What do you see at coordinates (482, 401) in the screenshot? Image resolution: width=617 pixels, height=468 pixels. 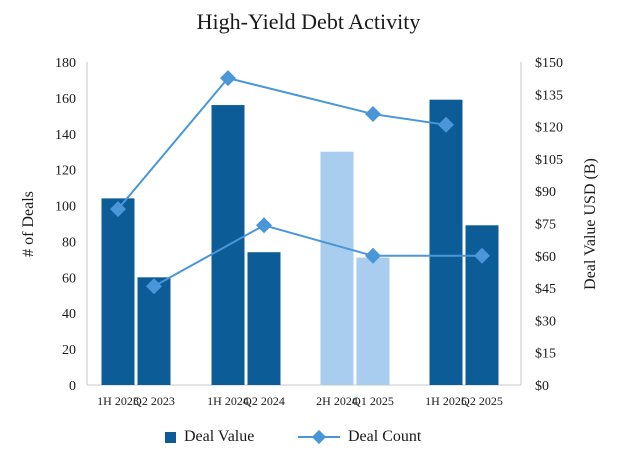 I see `x-tick-label: Q2 2025` at bounding box center [482, 401].